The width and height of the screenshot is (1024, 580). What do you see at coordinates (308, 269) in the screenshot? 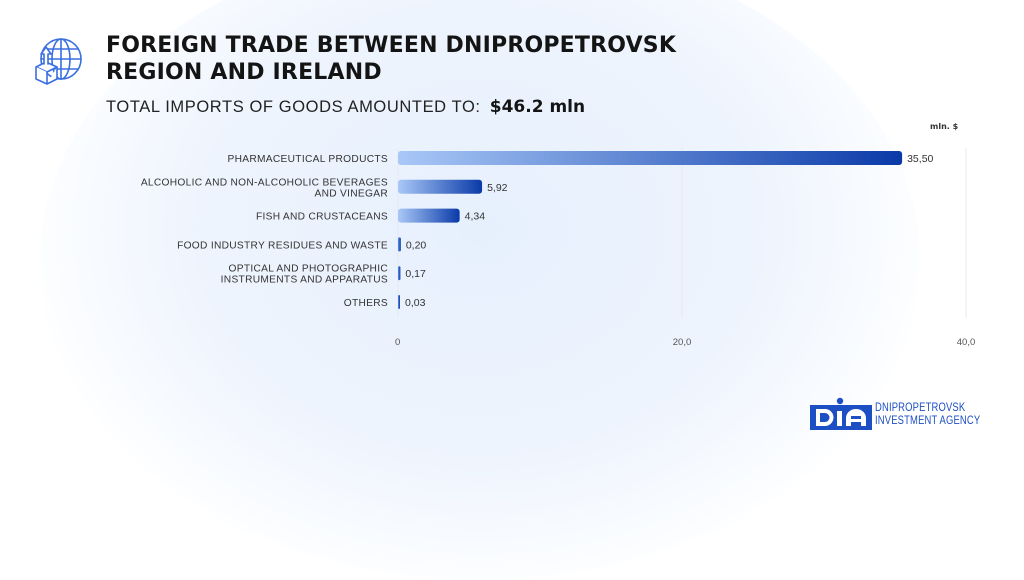
I see `category-label: OPTICAL AND PHOTOGRAPHIC` at bounding box center [308, 269].